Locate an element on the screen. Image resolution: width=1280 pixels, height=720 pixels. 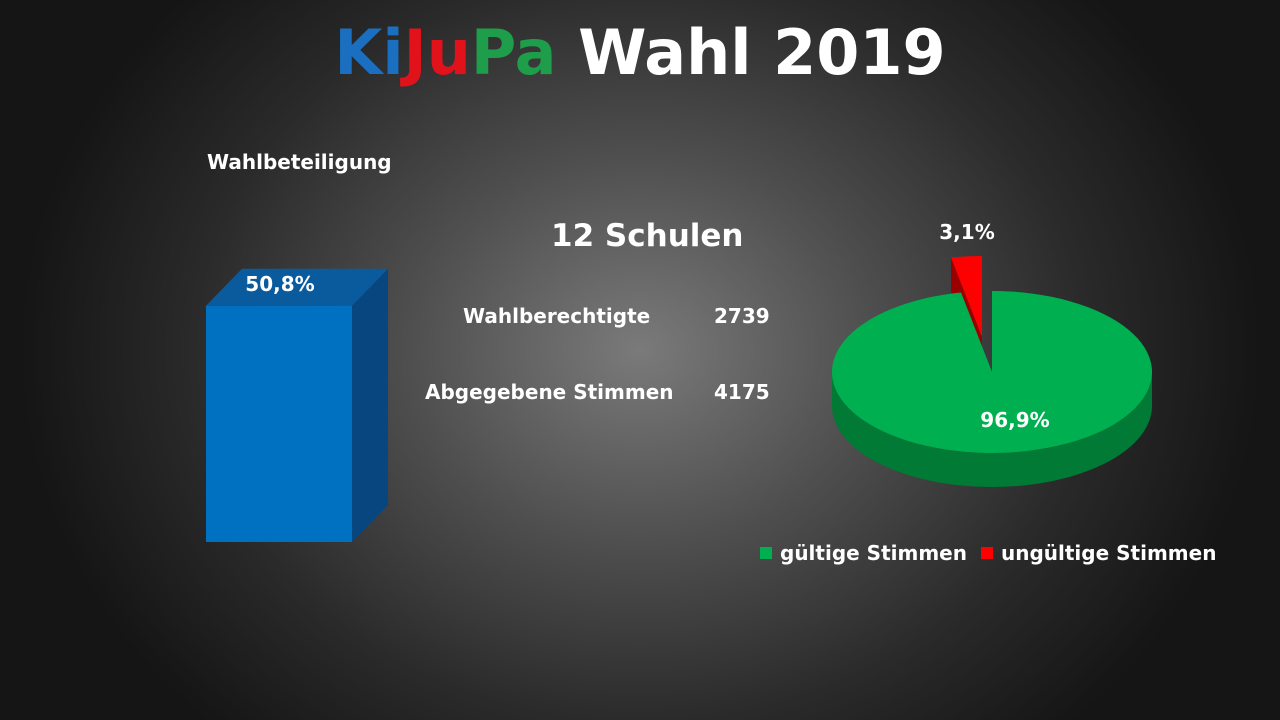
legend-item-invalid: ungültige Stimmen is located at coordinates (1098, 553).